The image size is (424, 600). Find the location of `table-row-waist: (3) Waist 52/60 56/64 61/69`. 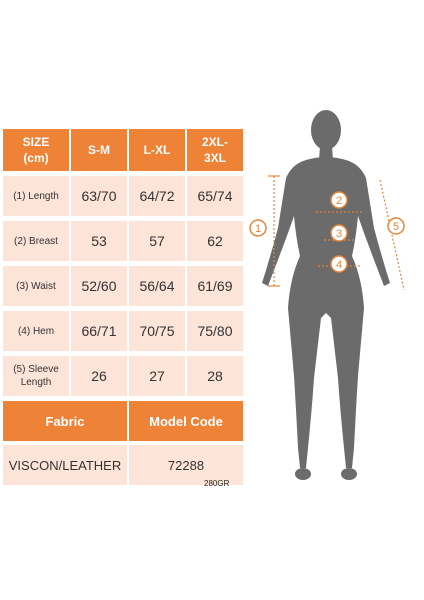

table-row-waist: (3) Waist 52/60 56/64 61/69 is located at coordinates (123, 286).